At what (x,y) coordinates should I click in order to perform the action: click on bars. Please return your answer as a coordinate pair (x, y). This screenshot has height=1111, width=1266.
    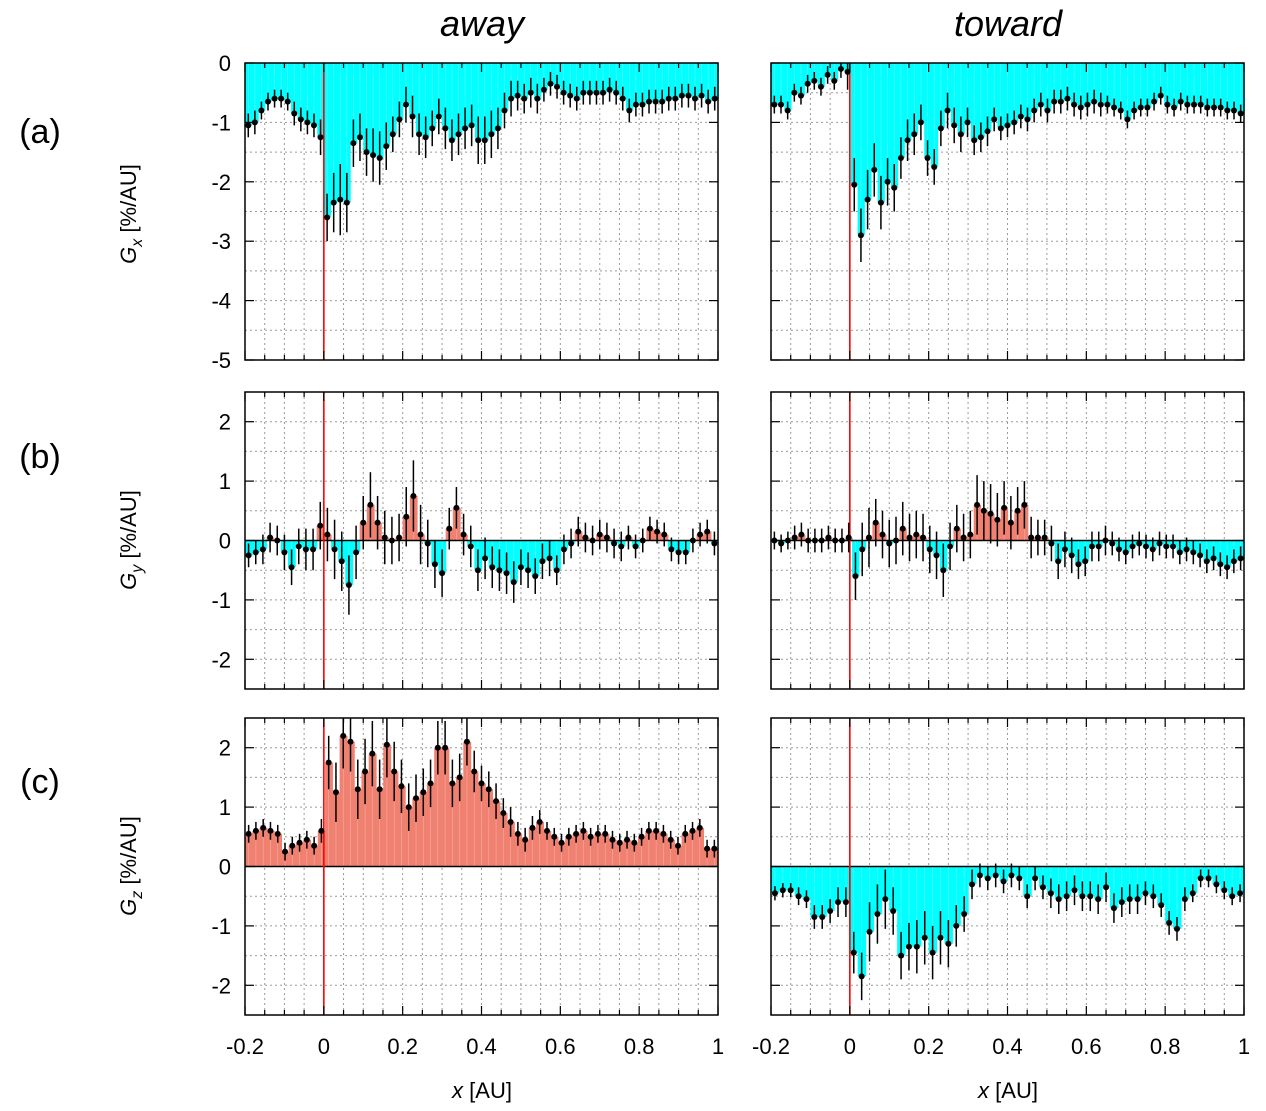
    Looking at the image, I should click on (1008, 149).